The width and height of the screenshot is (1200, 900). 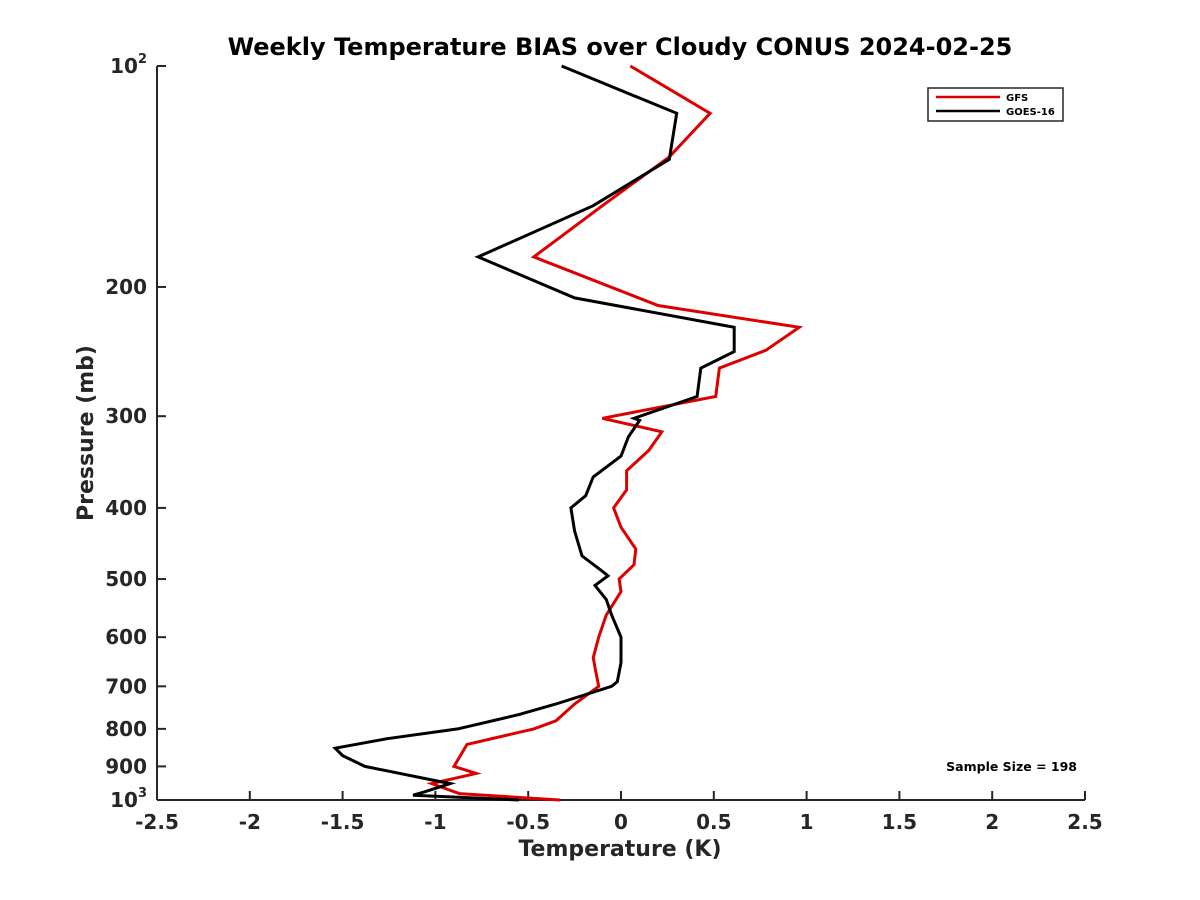 I want to click on x-tick-label: 0.5, so click(x=713, y=822).